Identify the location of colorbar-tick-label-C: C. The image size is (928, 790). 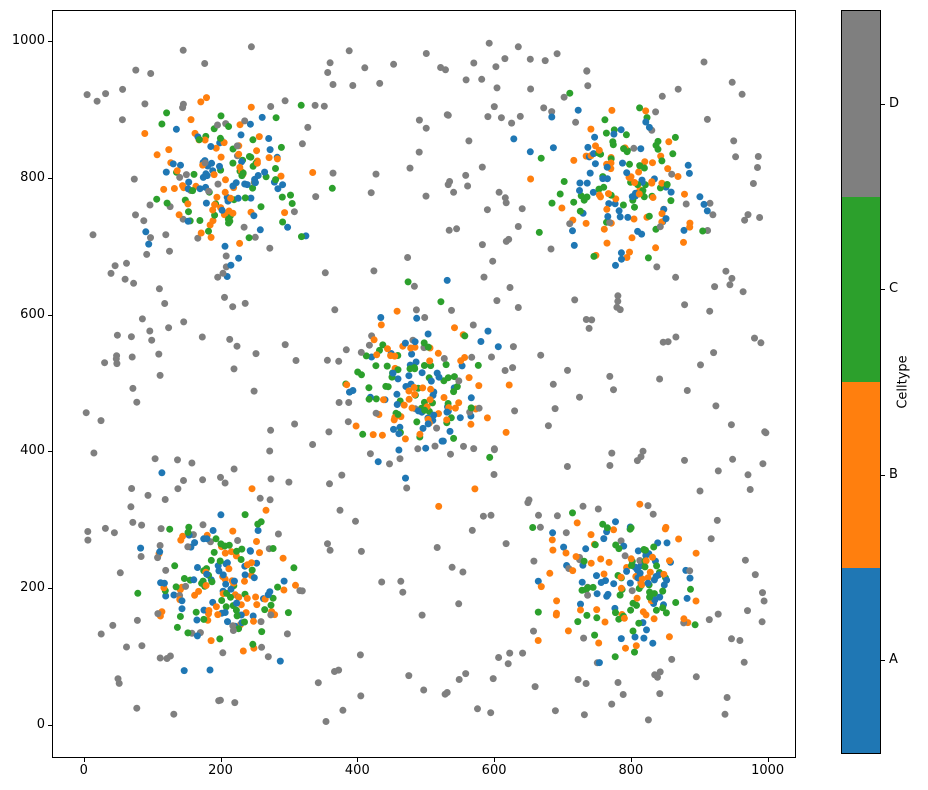
(894, 289).